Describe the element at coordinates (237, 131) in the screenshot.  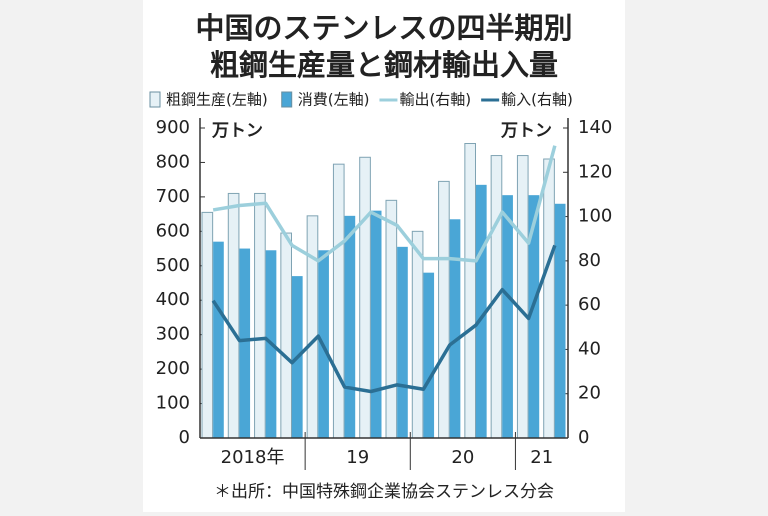
I see `y-unit: 万トン` at that location.